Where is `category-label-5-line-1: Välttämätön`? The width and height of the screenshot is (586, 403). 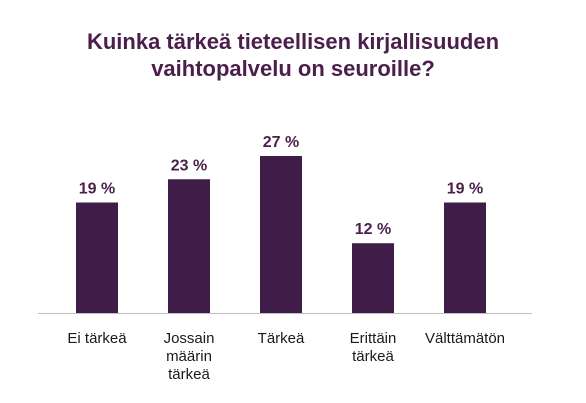
category-label-5-line-1: Välttämätön is located at coordinates (465, 338).